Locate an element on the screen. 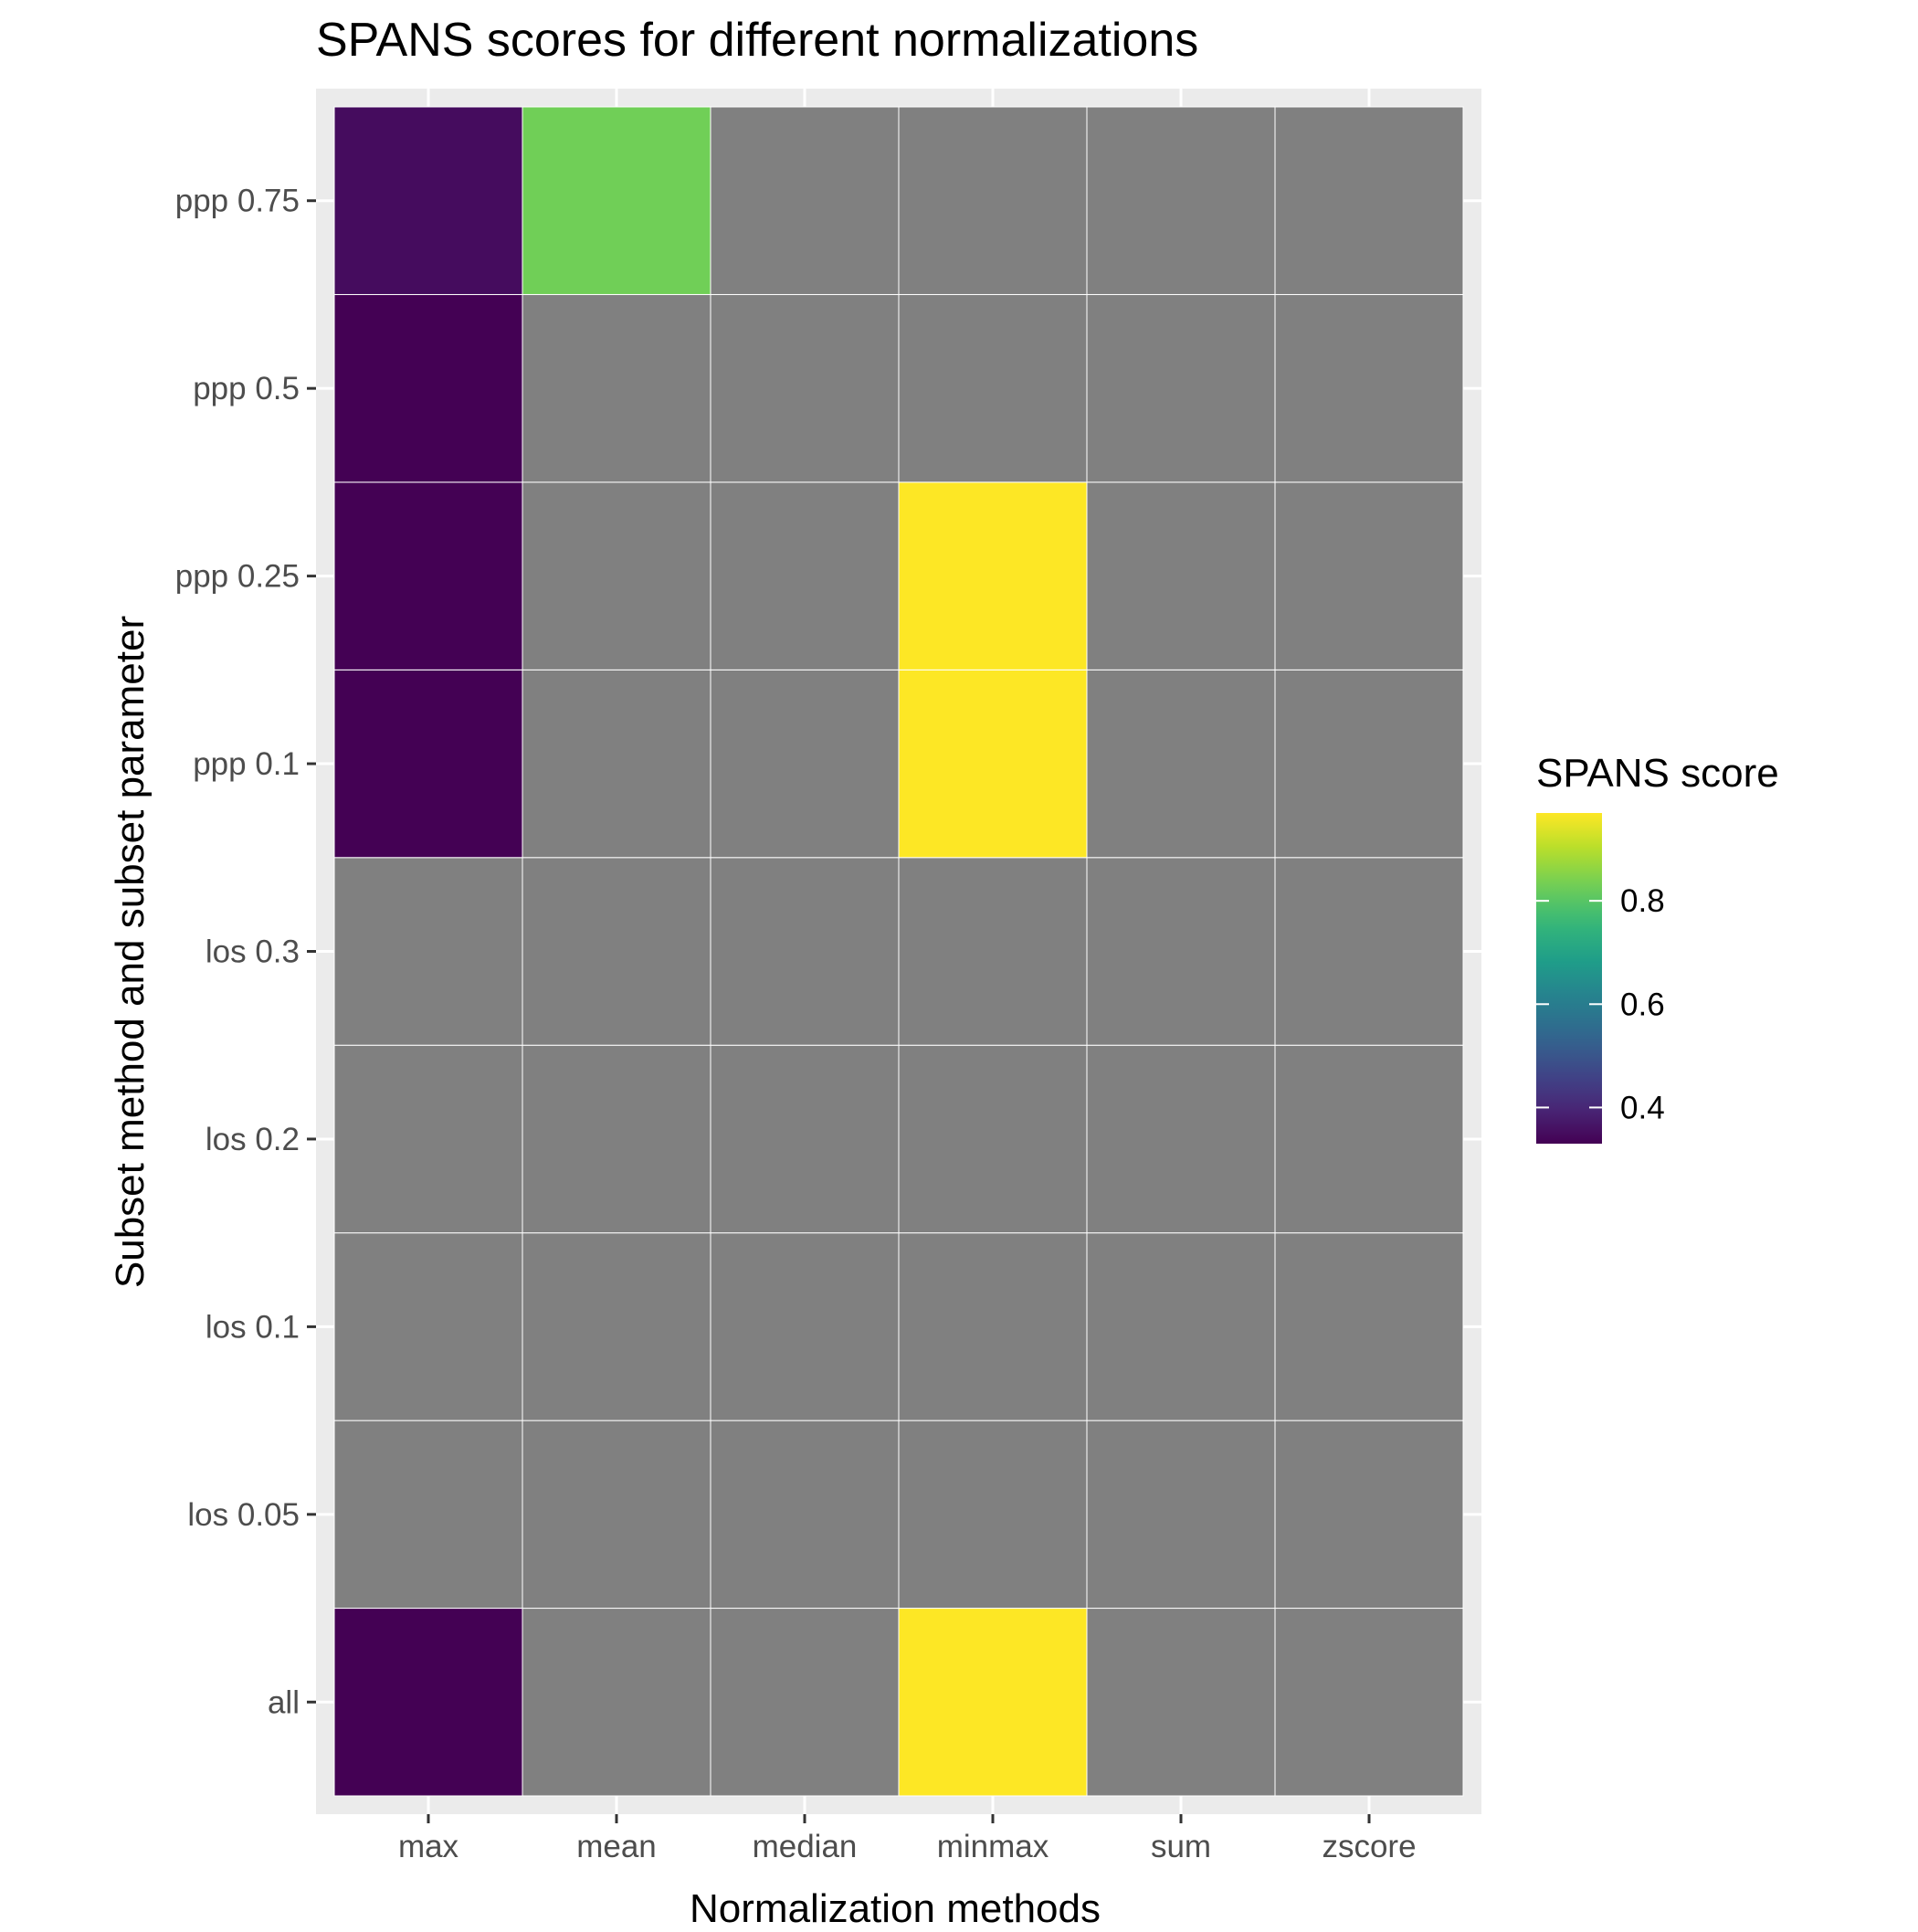 This screenshot has height=1932, width=1918. y-tick-label: ppp 0.25 is located at coordinates (238, 577).